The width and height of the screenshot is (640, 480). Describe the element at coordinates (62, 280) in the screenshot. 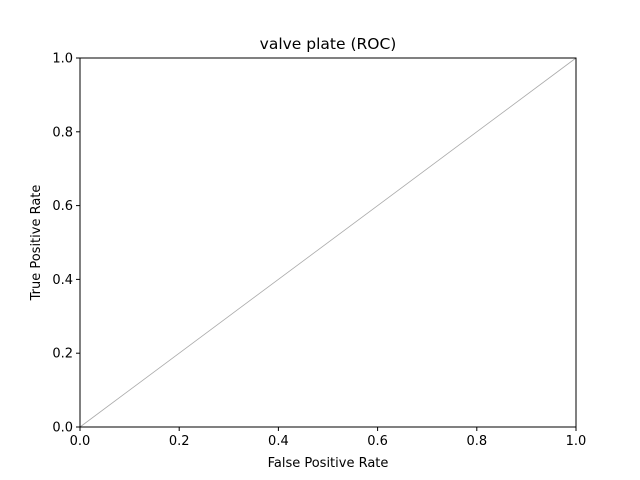

I see `y-tick-label: 0.4` at that location.